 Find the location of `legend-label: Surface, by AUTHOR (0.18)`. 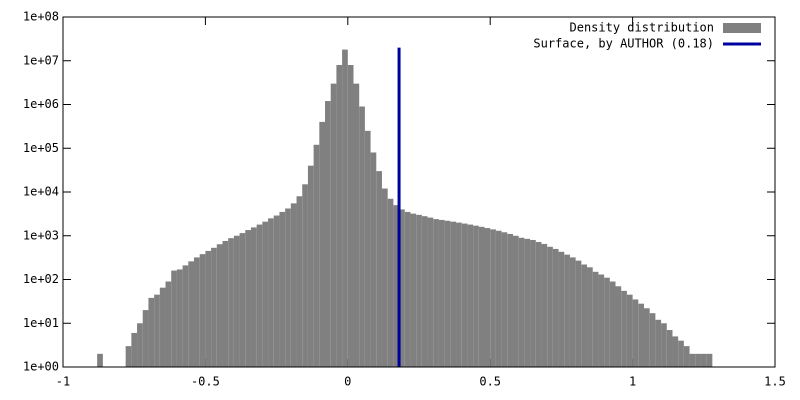

legend-label: Surface, by AUTHOR (0.18) is located at coordinates (623, 44).